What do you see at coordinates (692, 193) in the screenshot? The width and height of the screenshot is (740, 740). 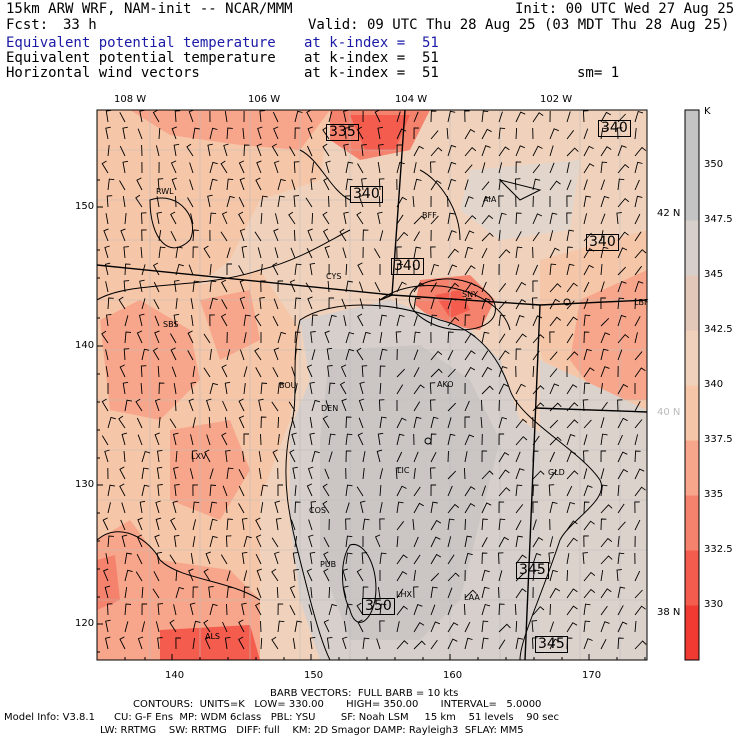 I see `colorbar-segment` at bounding box center [692, 193].